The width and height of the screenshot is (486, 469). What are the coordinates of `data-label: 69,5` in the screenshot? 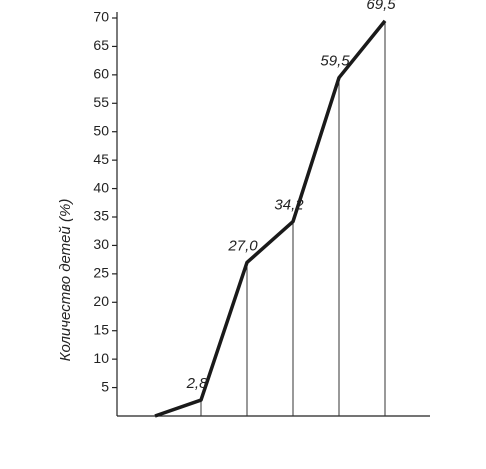 It's located at (381, 6).